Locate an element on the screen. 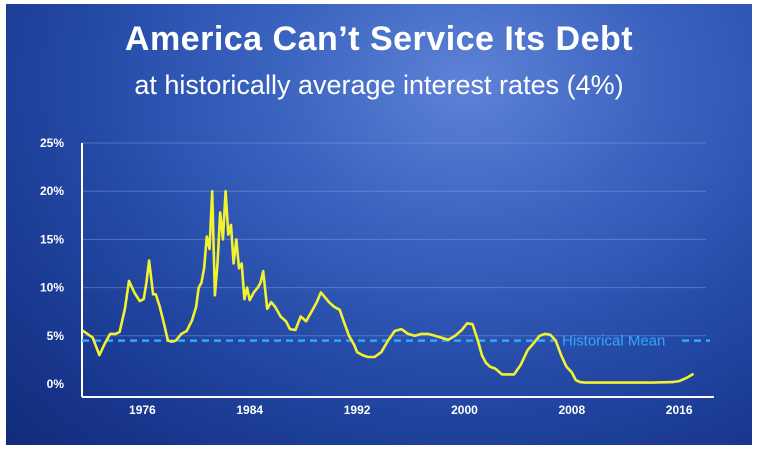  x-tick-label: 2000 is located at coordinates (464, 410).